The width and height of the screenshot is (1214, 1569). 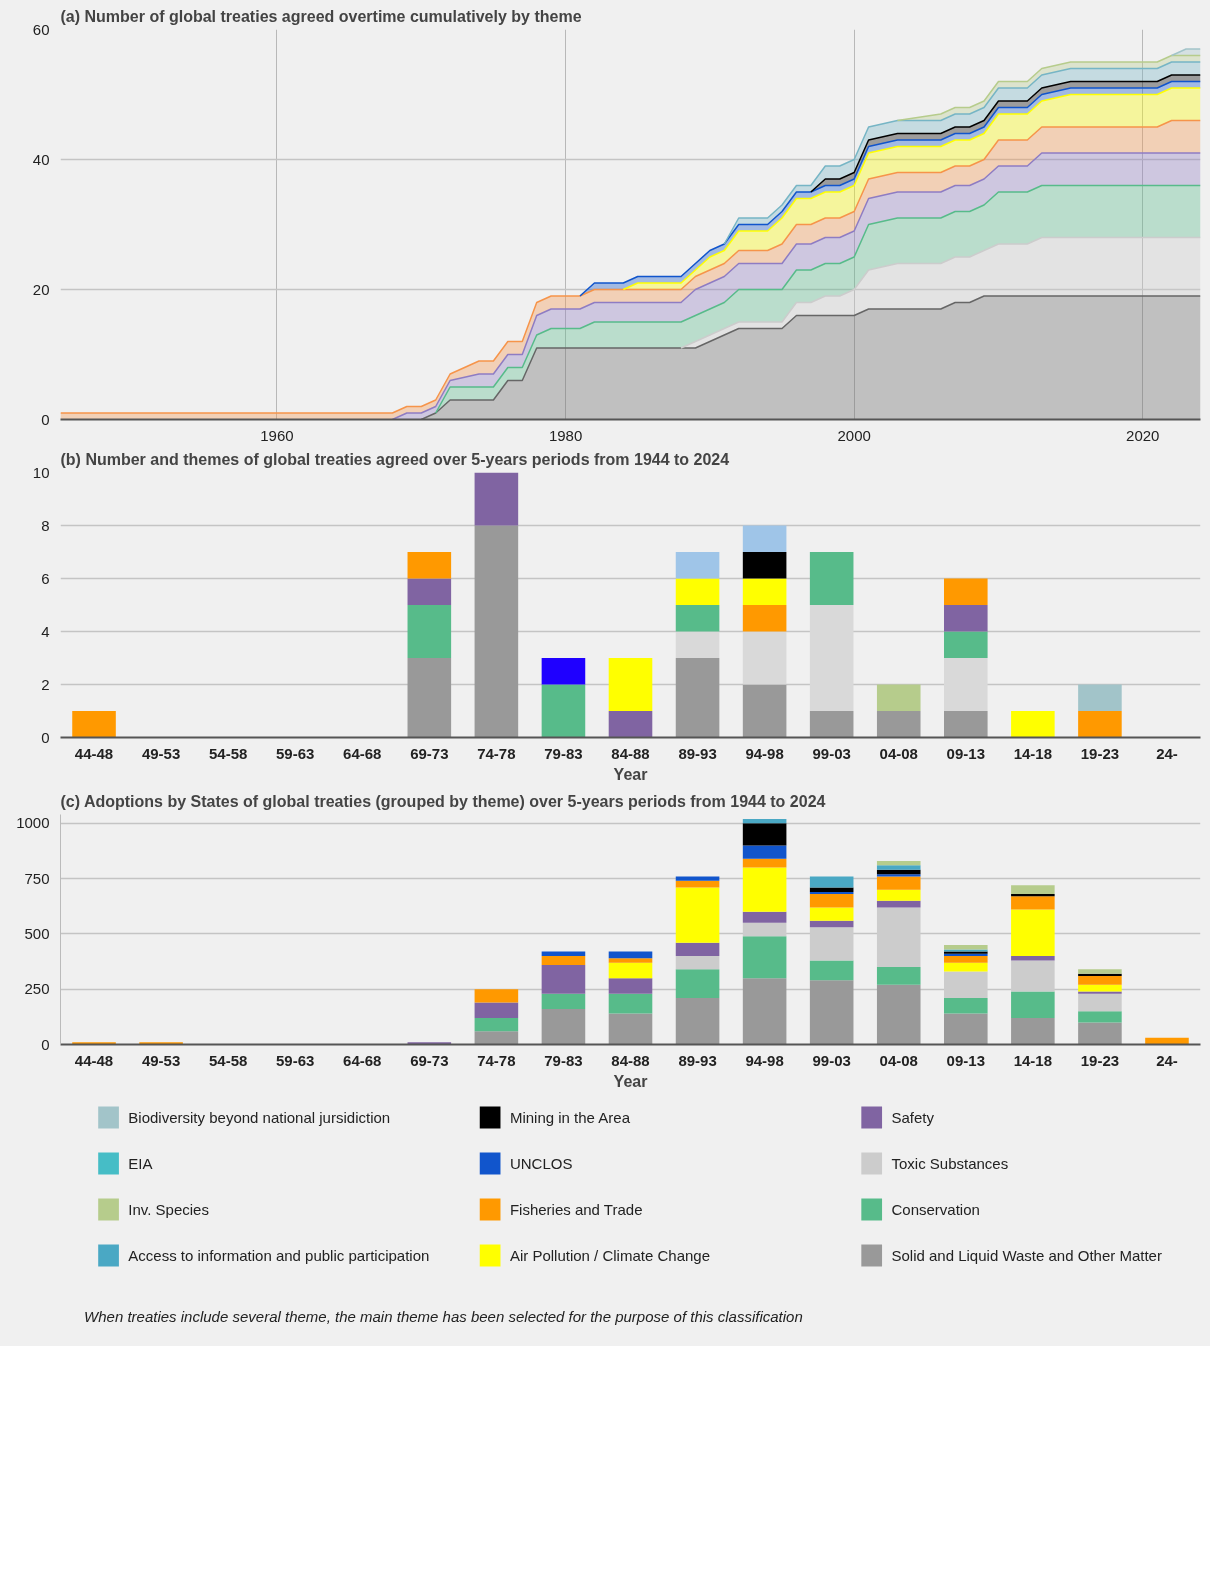 What do you see at coordinates (429, 753) in the screenshot?
I see `x-tick-label: 69-73` at bounding box center [429, 753].